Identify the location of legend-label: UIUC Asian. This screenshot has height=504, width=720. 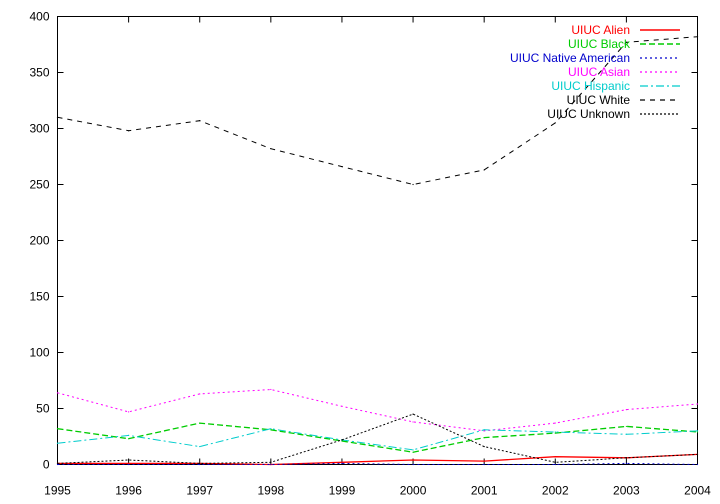
(599, 72).